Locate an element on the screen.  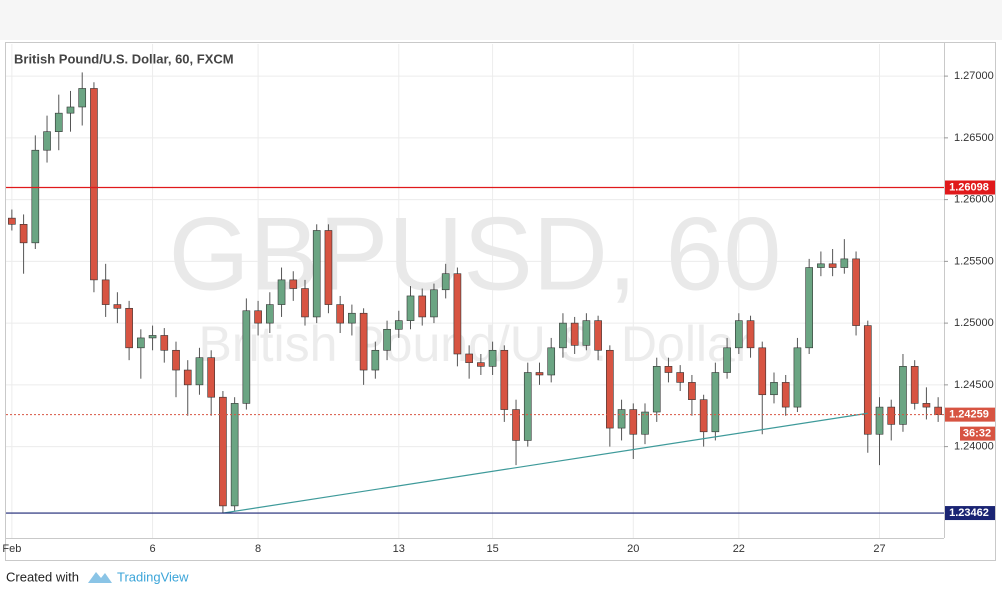
last-price-tag is located at coordinates (970, 414).